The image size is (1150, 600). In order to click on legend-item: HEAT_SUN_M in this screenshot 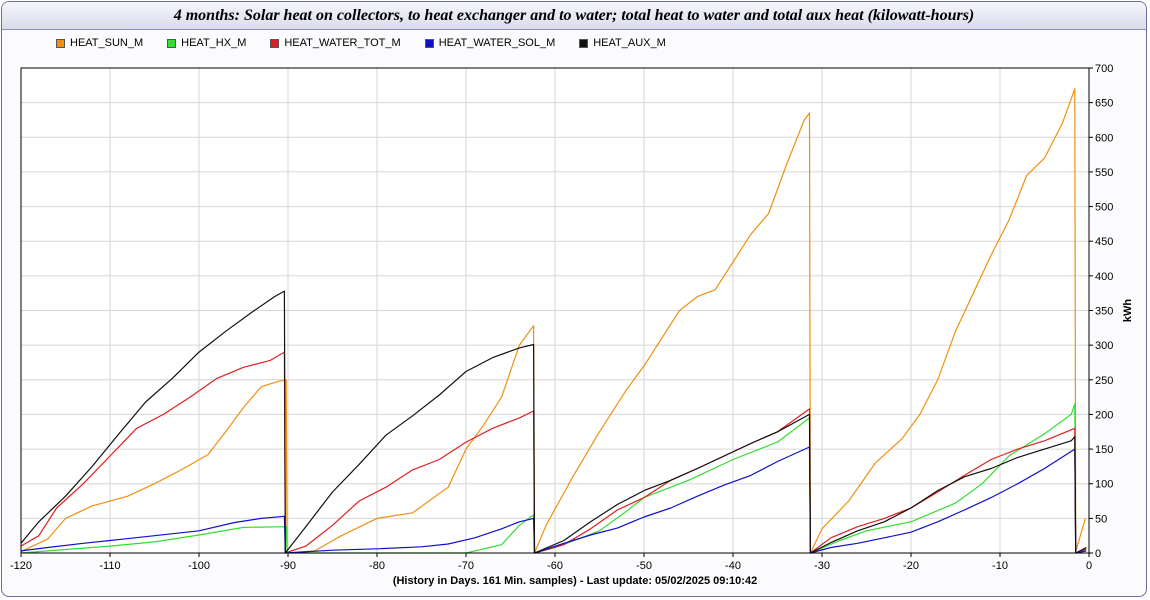, I will do `click(99, 43)`.